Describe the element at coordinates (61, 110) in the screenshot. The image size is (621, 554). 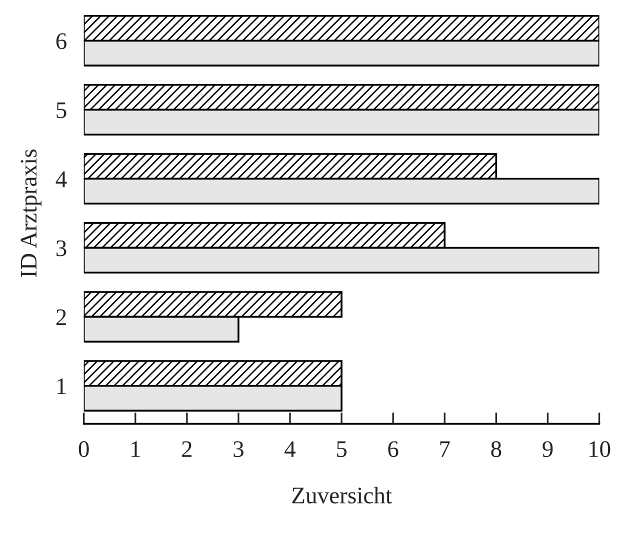
I see `y-tick-label: 5` at that location.